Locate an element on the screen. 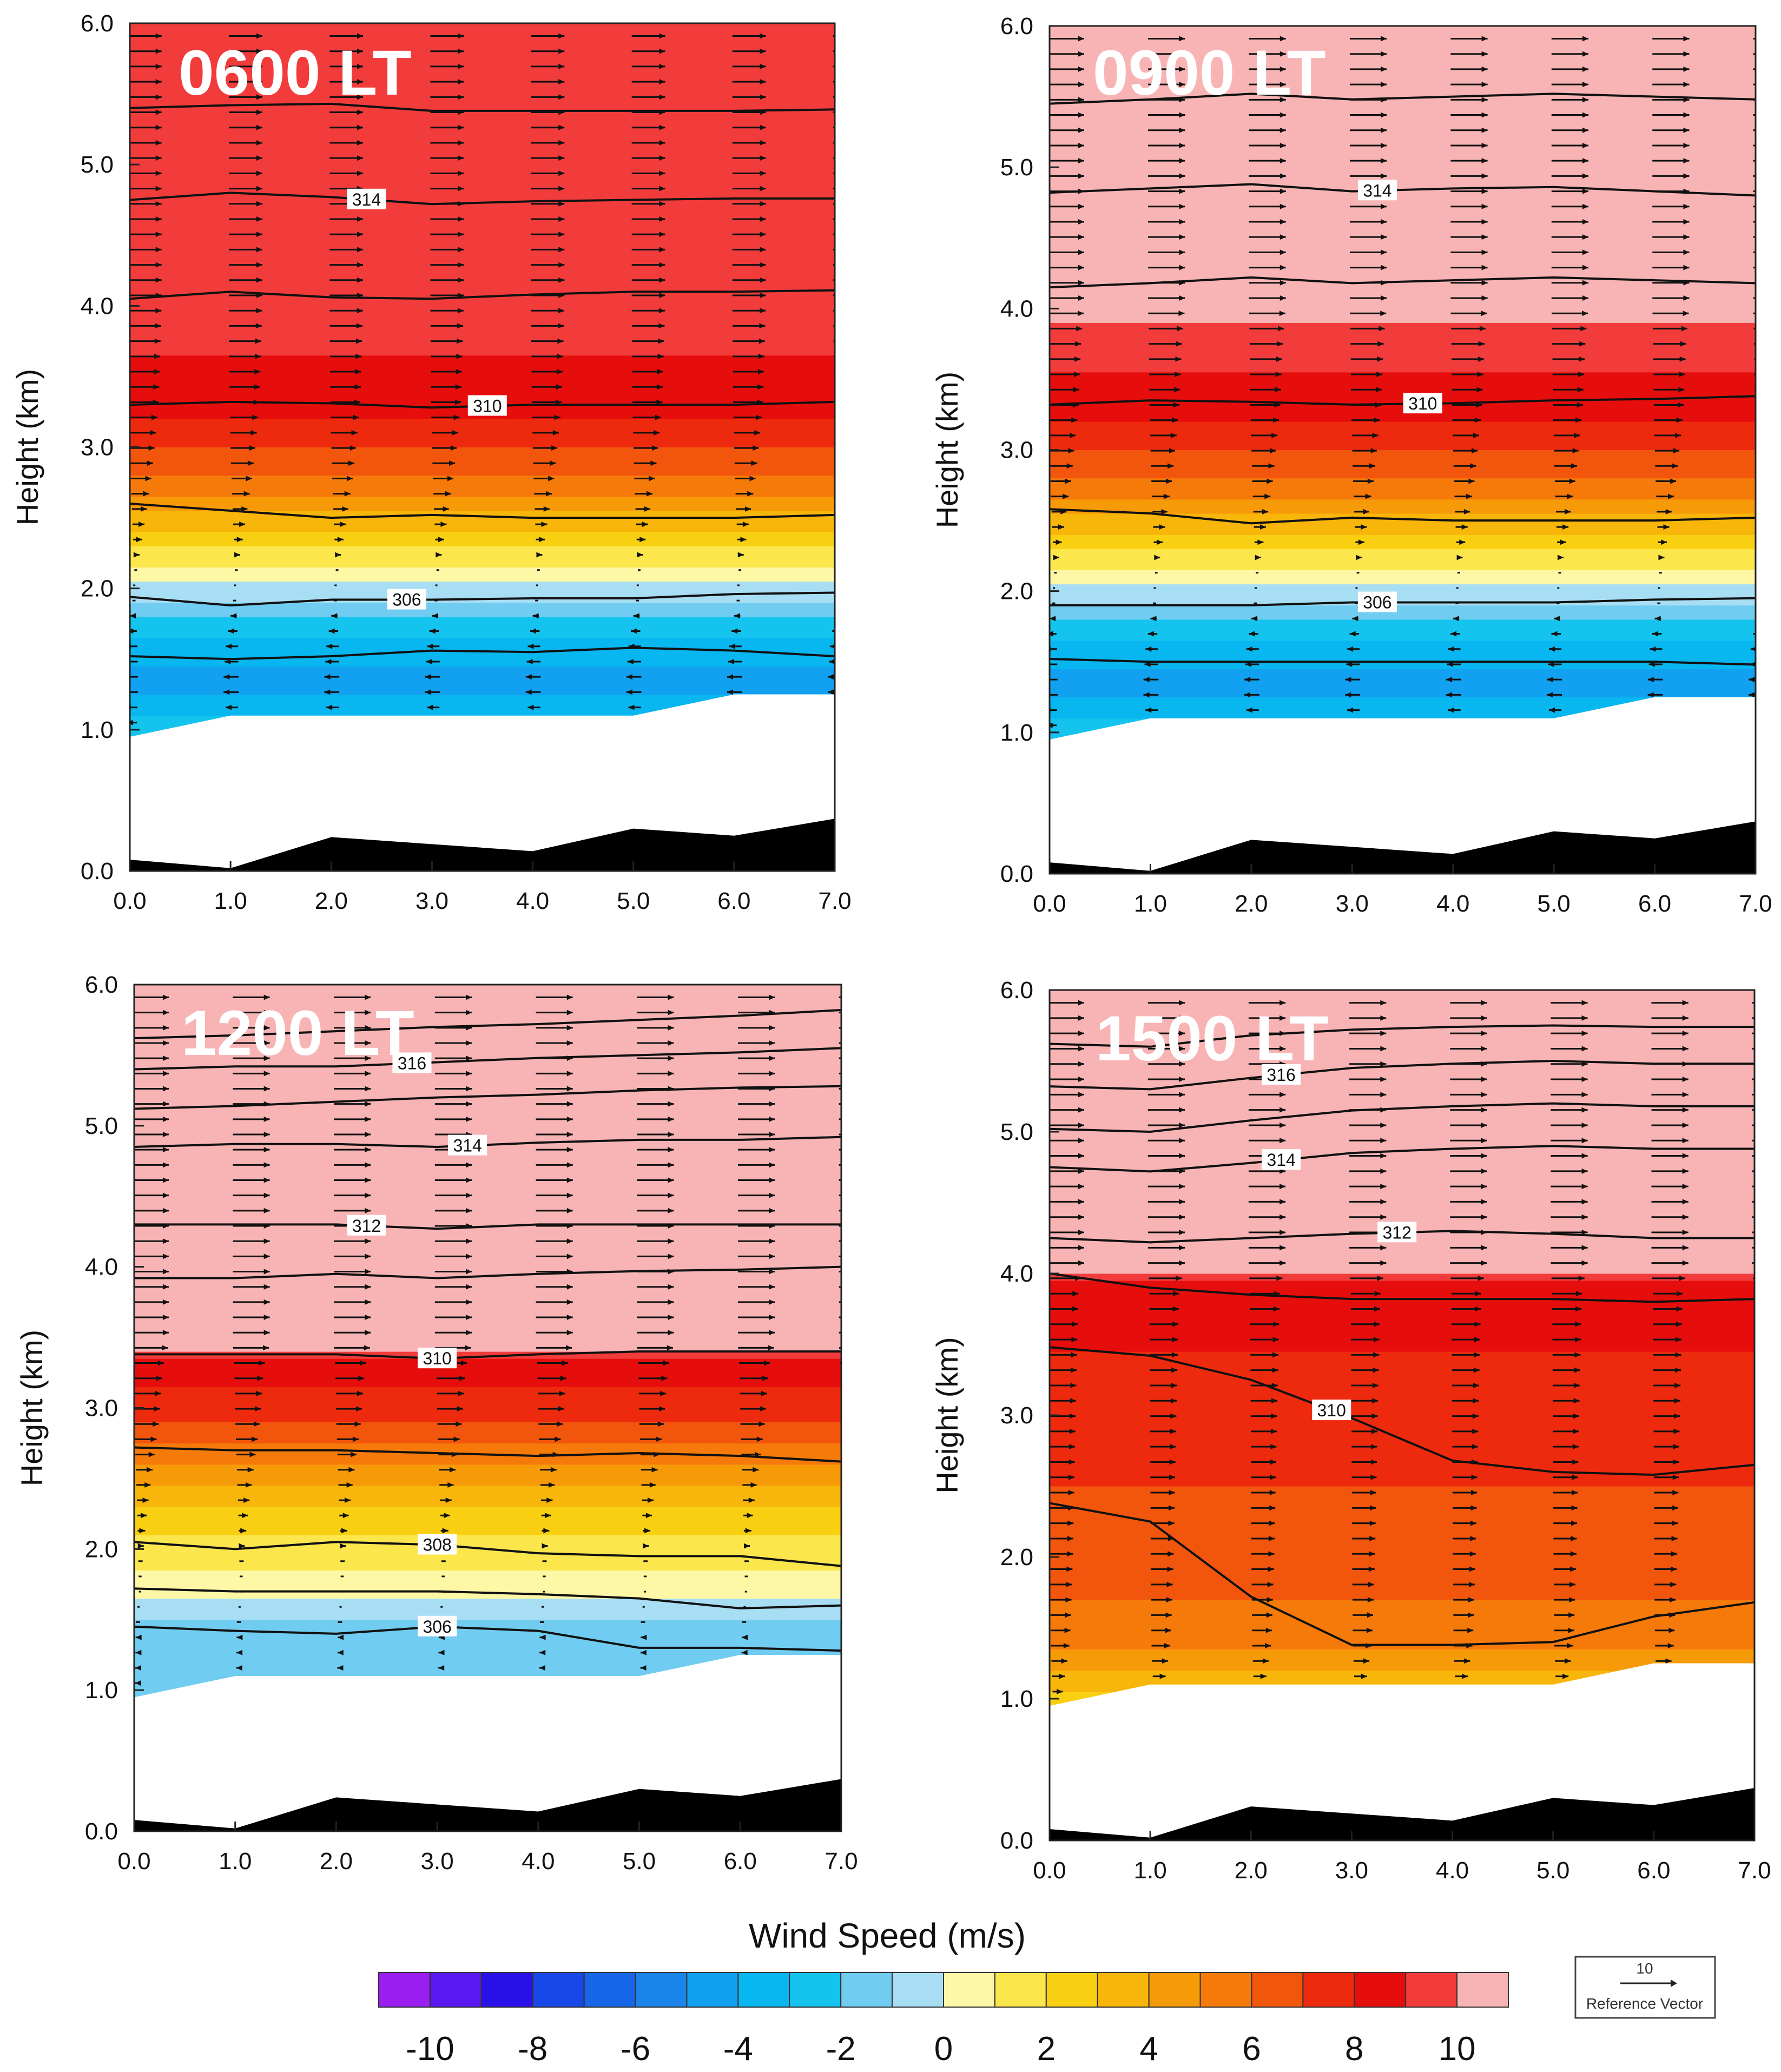 Image resolution: width=1781 pixels, height=2072 pixels. colorbar-tick-label: -2 is located at coordinates (841, 2049).